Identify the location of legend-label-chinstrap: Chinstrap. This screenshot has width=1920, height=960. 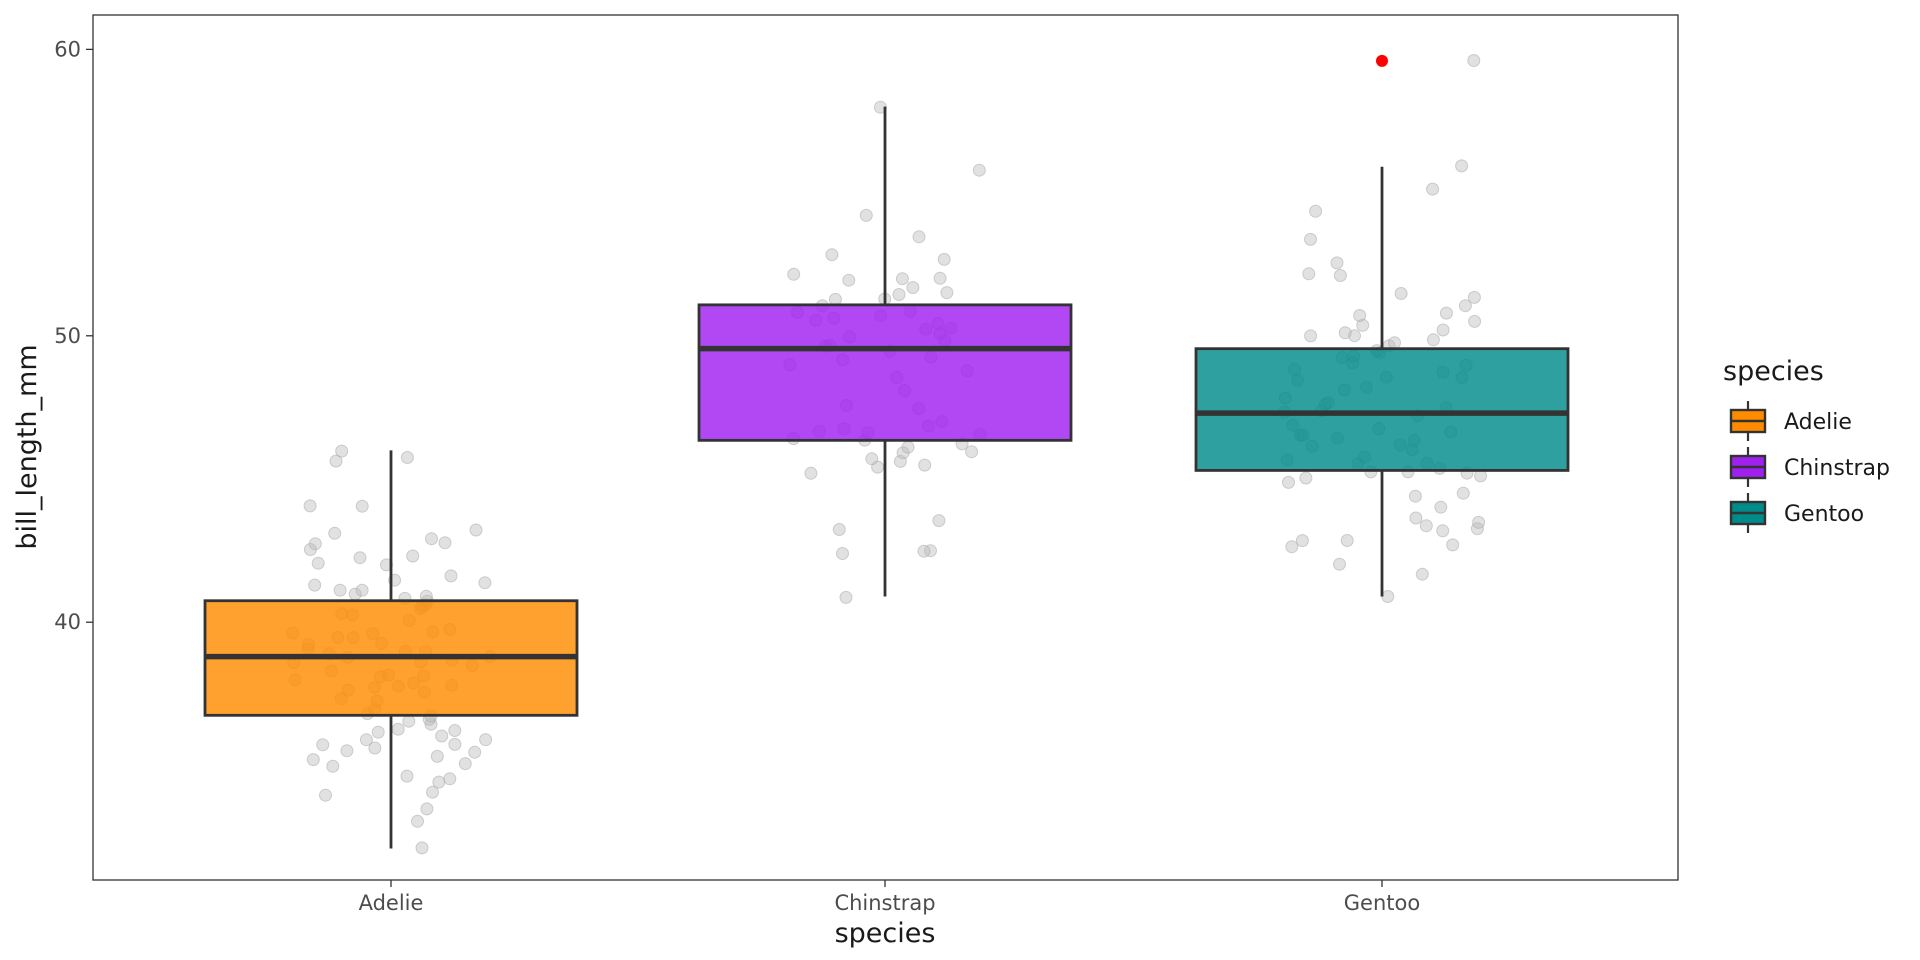
(1837, 468).